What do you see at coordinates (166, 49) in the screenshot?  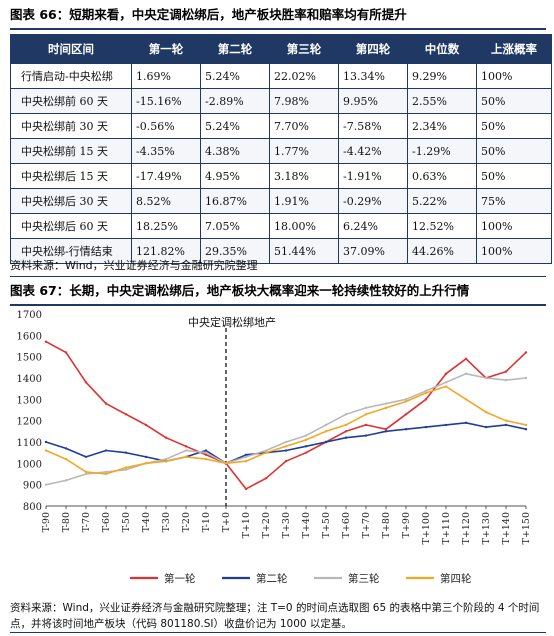 I see `column-header: 第一轮` at bounding box center [166, 49].